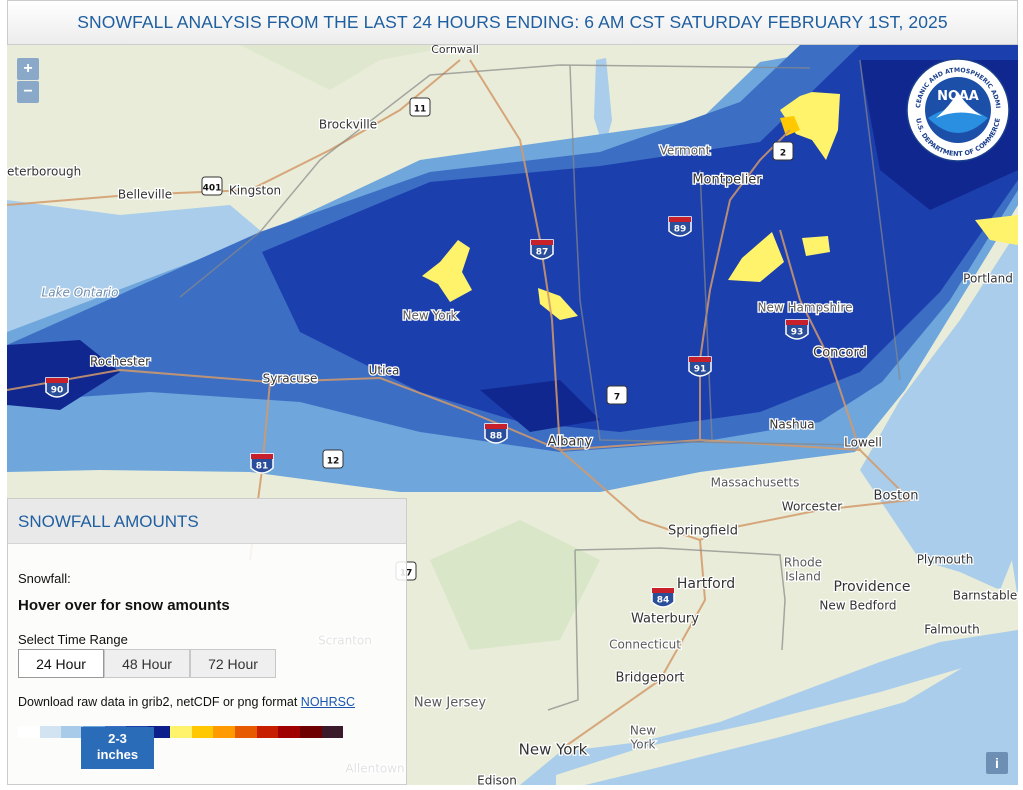  Describe the element at coordinates (703, 531) in the screenshot. I see `place-label: Springfield` at that location.